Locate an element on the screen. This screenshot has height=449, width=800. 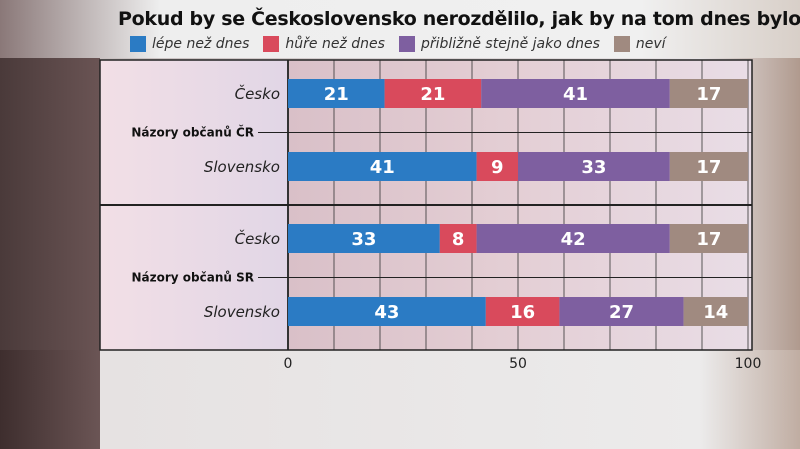
group-label: Názory občanů SR is located at coordinates (193, 278).